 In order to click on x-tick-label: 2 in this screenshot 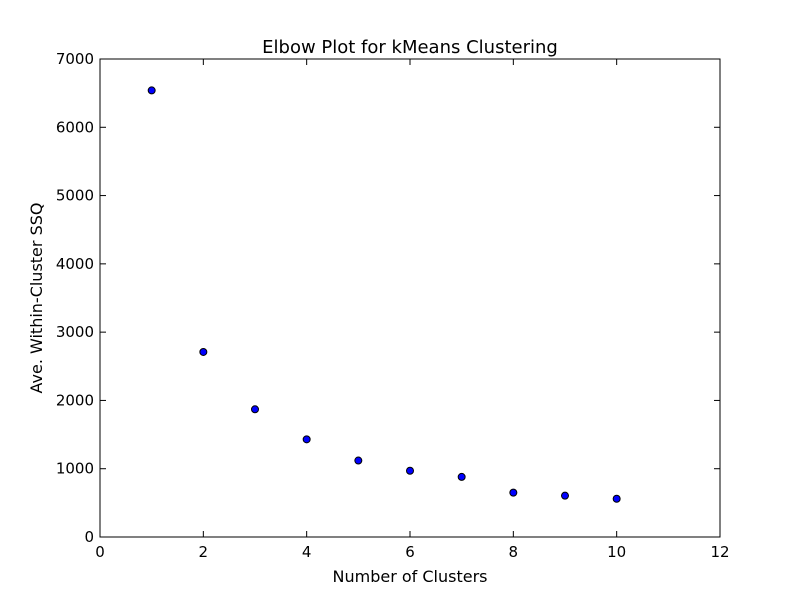, I will do `click(204, 552)`.